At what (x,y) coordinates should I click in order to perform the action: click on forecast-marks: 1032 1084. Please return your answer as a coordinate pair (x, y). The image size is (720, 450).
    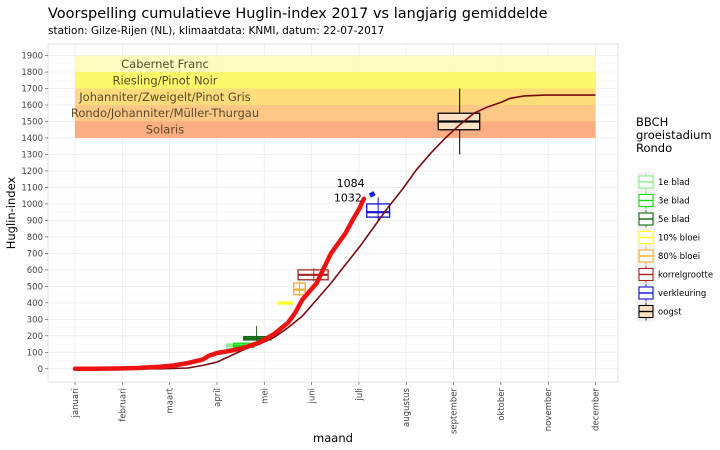
    Looking at the image, I should click on (355, 191).